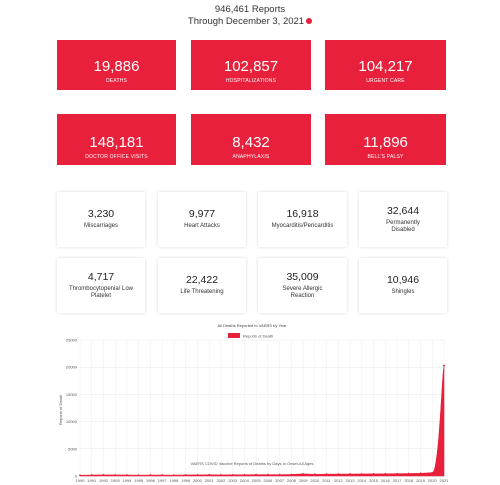 Image resolution: width=500 pixels, height=485 pixels. What do you see at coordinates (73, 448) in the screenshot?
I see `y-tick-label: 5000` at bounding box center [73, 448].